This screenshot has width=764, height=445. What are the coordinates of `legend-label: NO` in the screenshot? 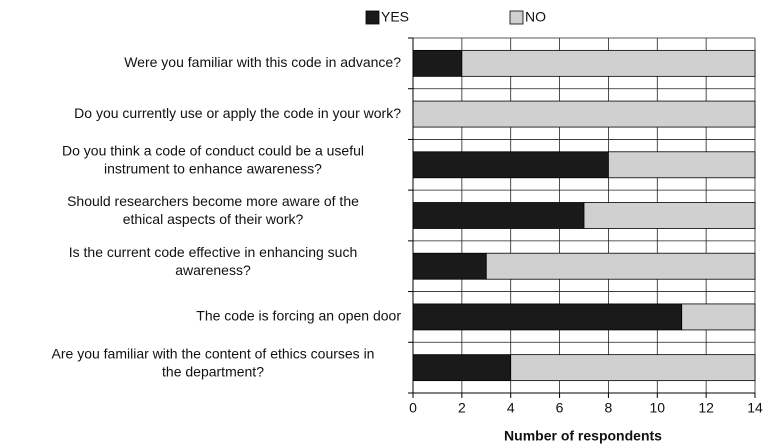 It's located at (535, 17).